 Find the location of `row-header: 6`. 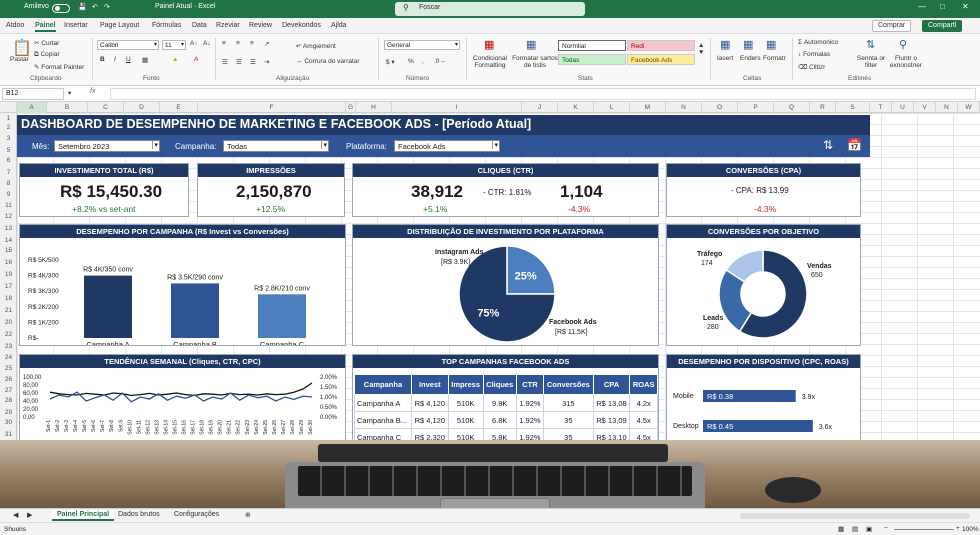

row-header: 6 is located at coordinates (8, 160).